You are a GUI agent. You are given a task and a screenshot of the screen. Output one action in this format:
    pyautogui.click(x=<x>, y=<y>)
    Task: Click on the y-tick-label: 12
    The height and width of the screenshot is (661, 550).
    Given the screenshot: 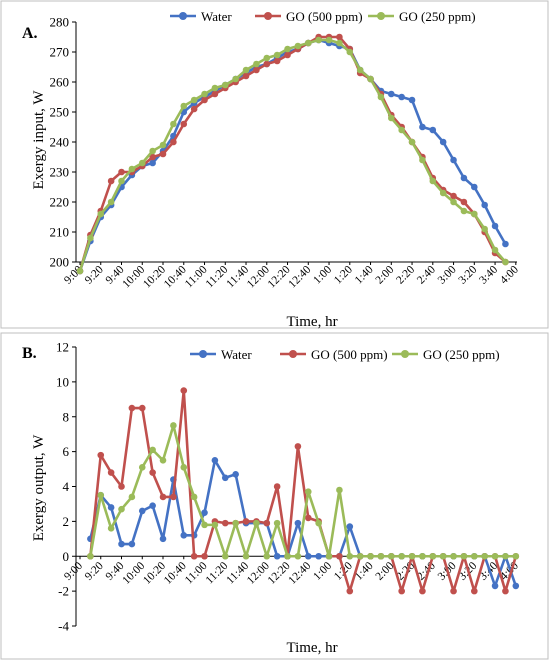 What is the action you would take?
    pyautogui.click(x=62, y=347)
    